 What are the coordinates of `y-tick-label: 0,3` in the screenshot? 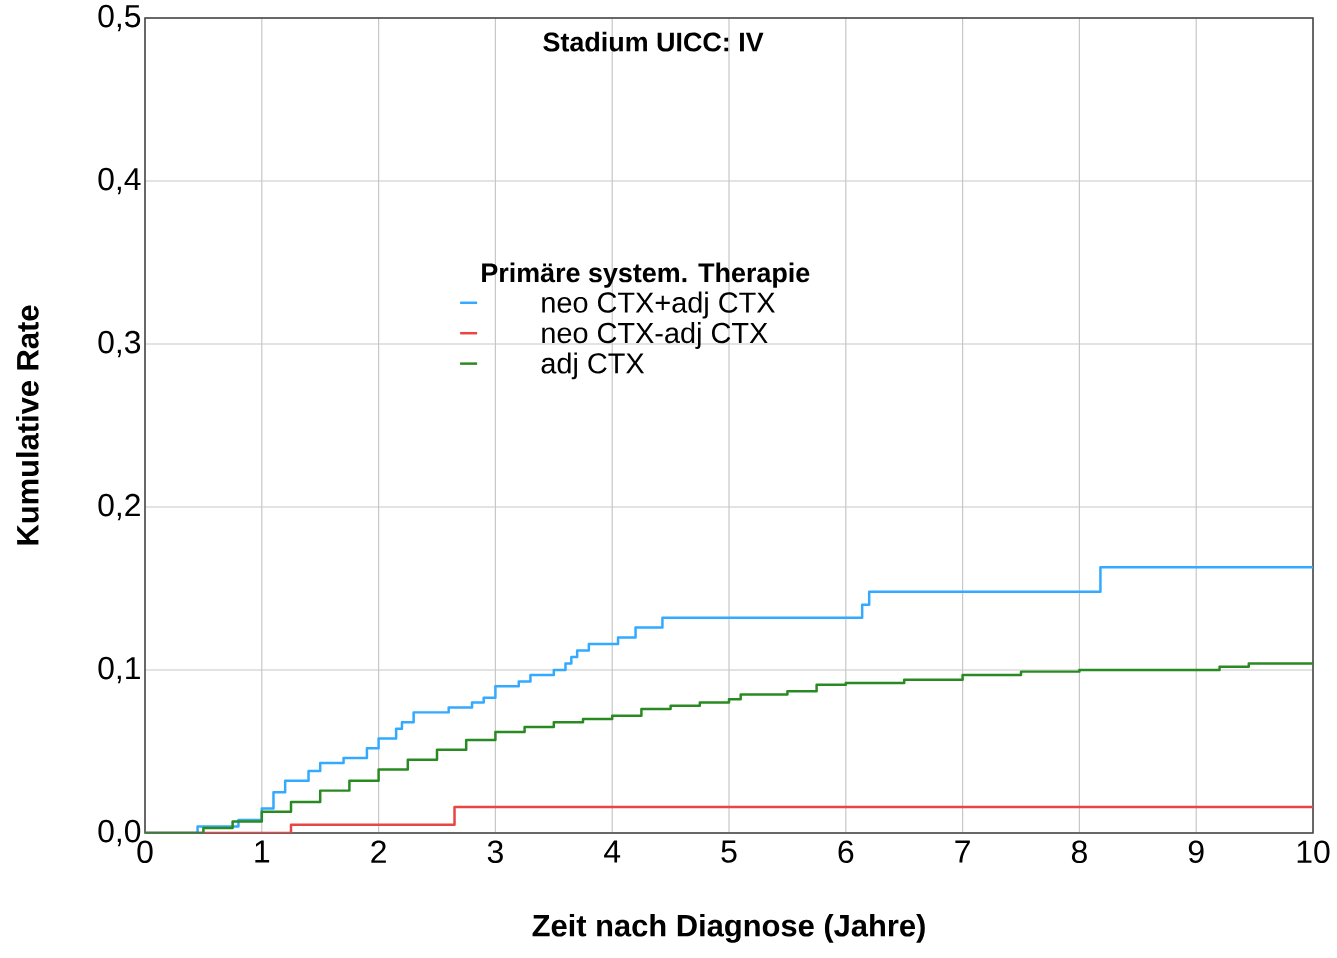 It's located at (119, 344).